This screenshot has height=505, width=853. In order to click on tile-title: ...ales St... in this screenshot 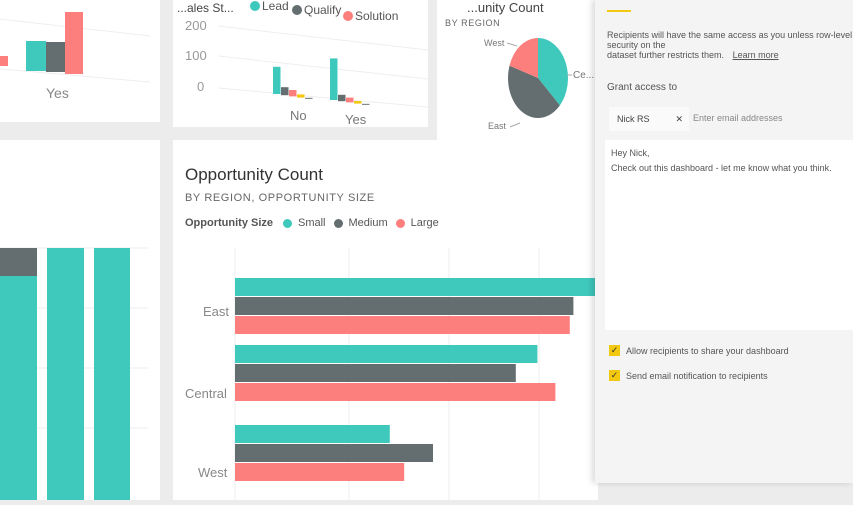, I will do `click(205, 8)`.